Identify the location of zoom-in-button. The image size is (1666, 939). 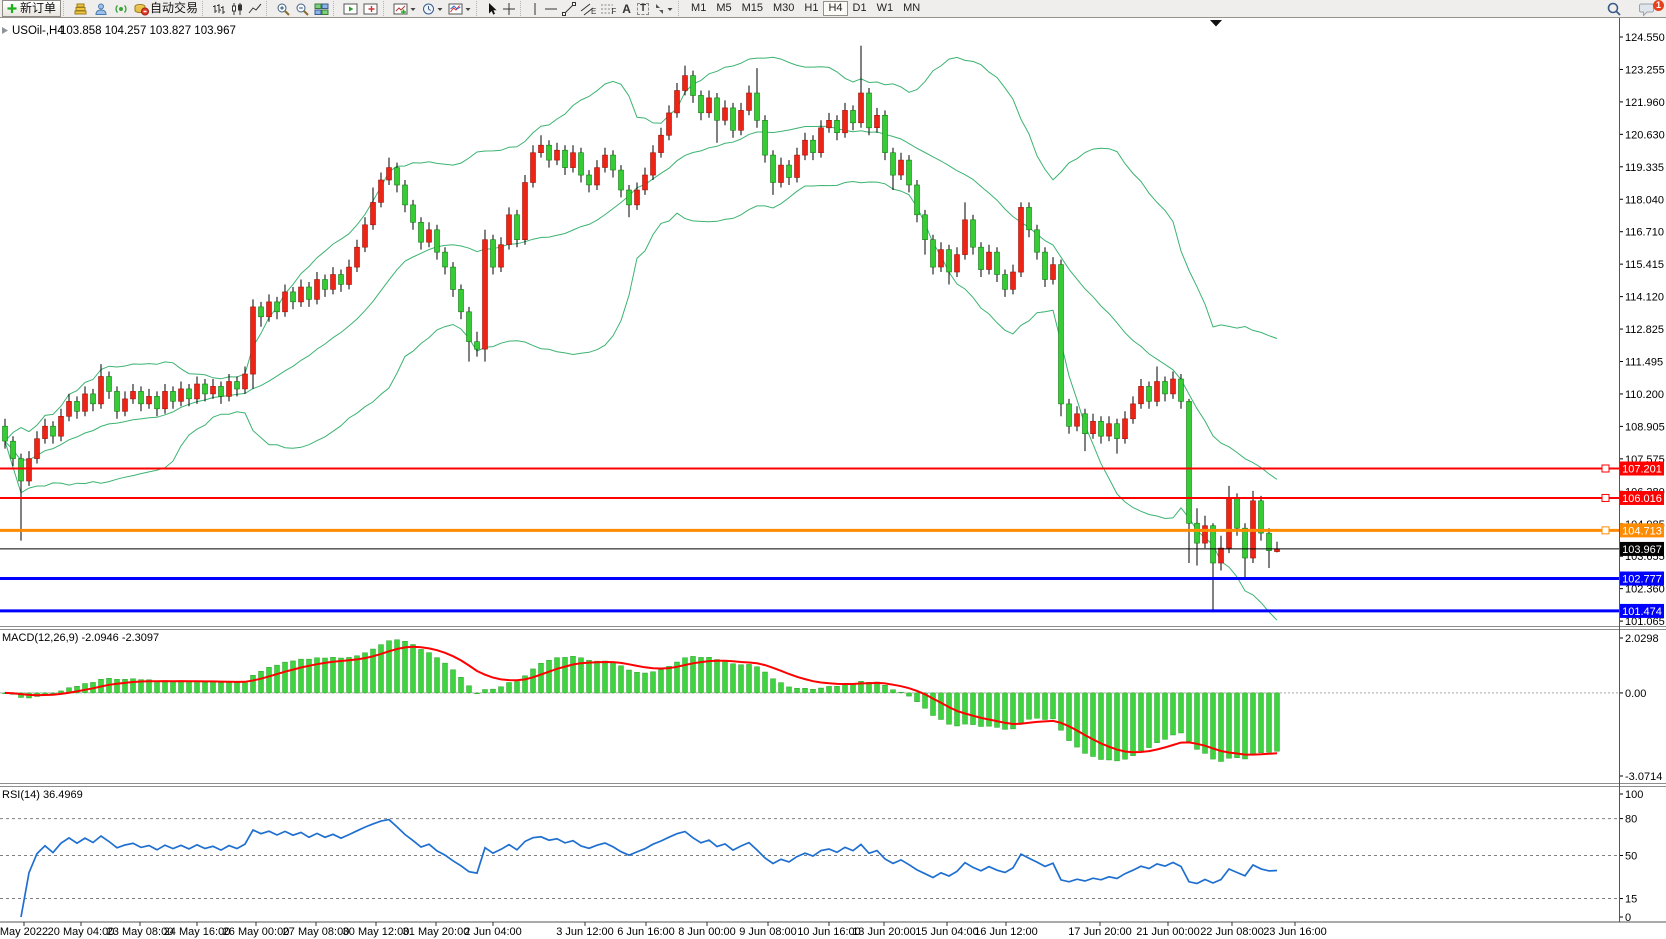
(283, 8).